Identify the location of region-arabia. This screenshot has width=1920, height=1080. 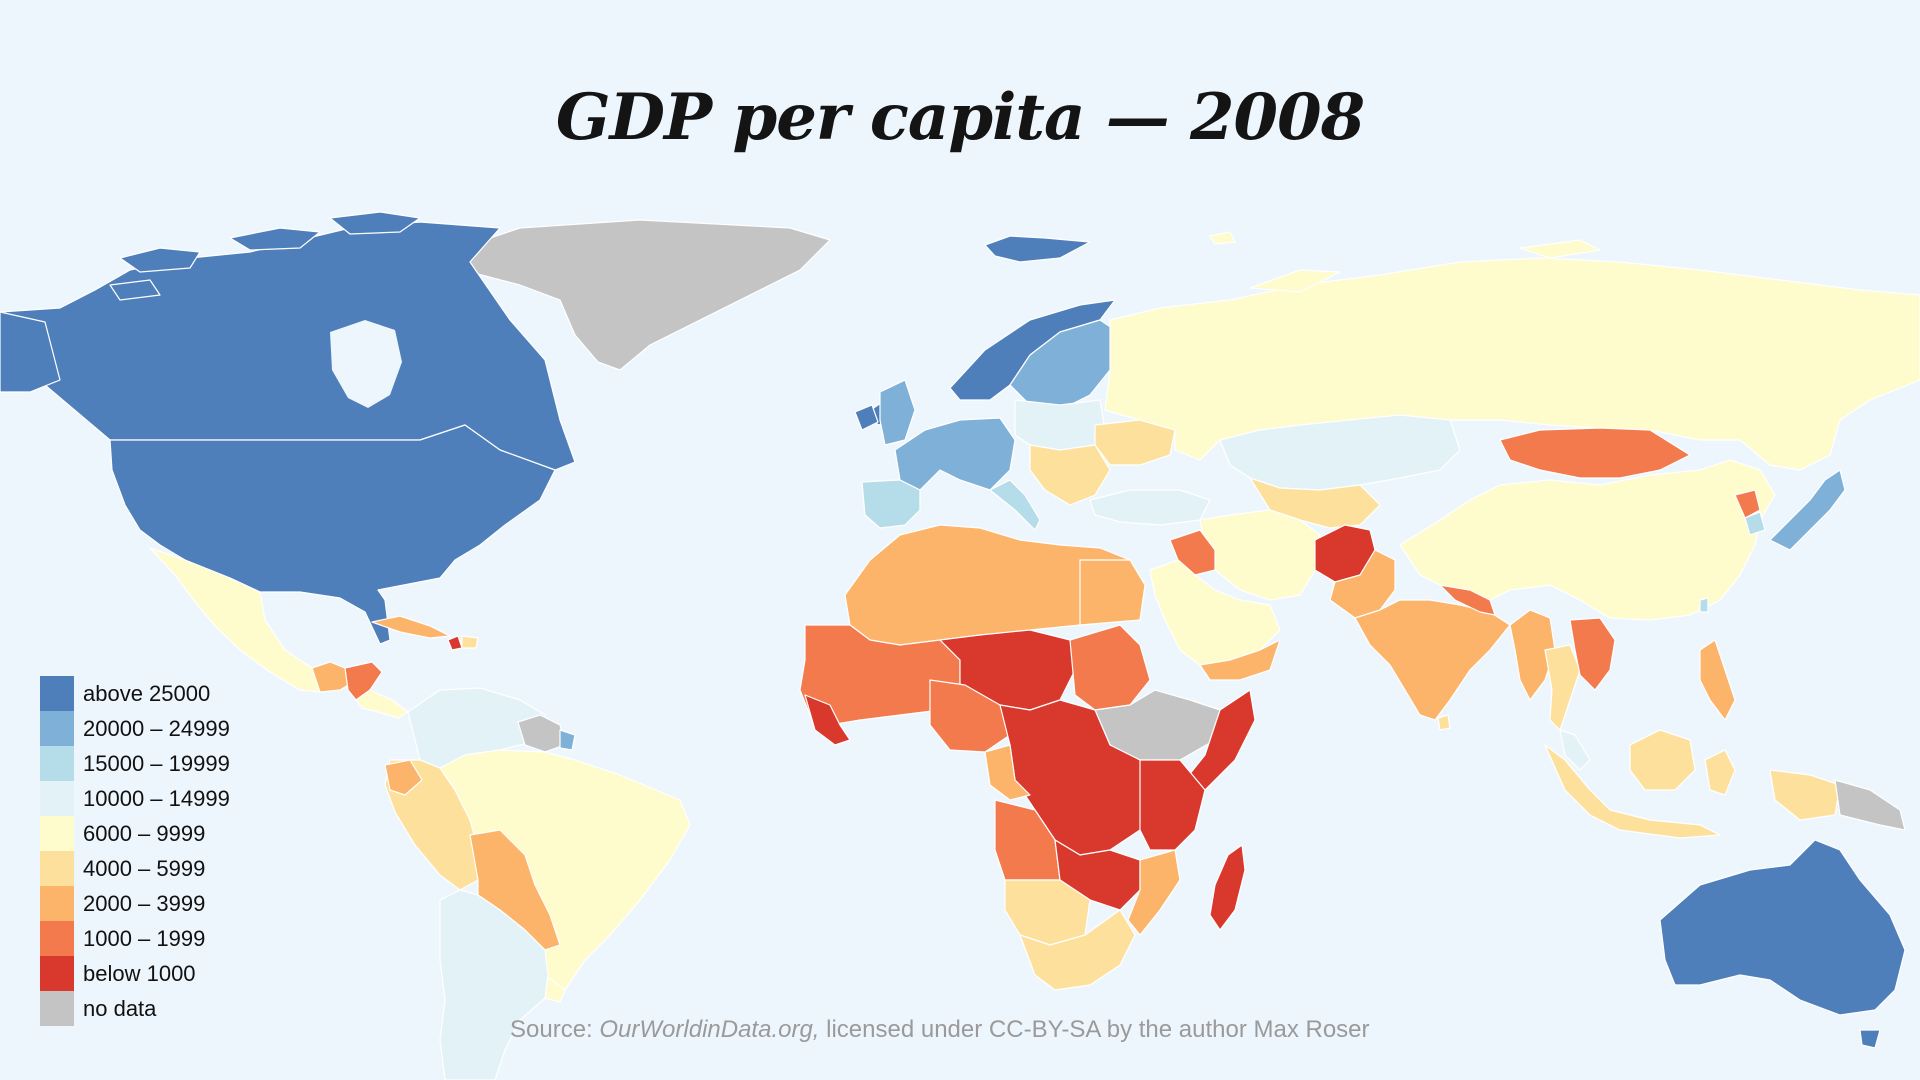
(1215, 612).